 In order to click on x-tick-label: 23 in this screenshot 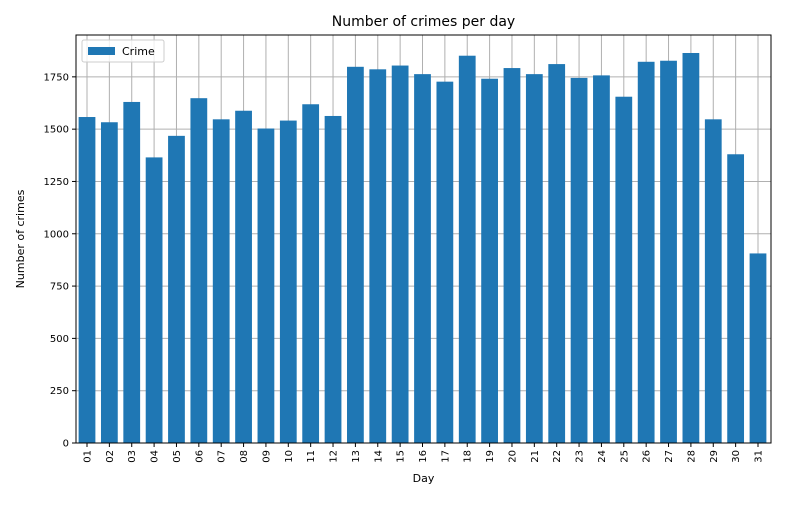, I will do `click(580, 456)`.